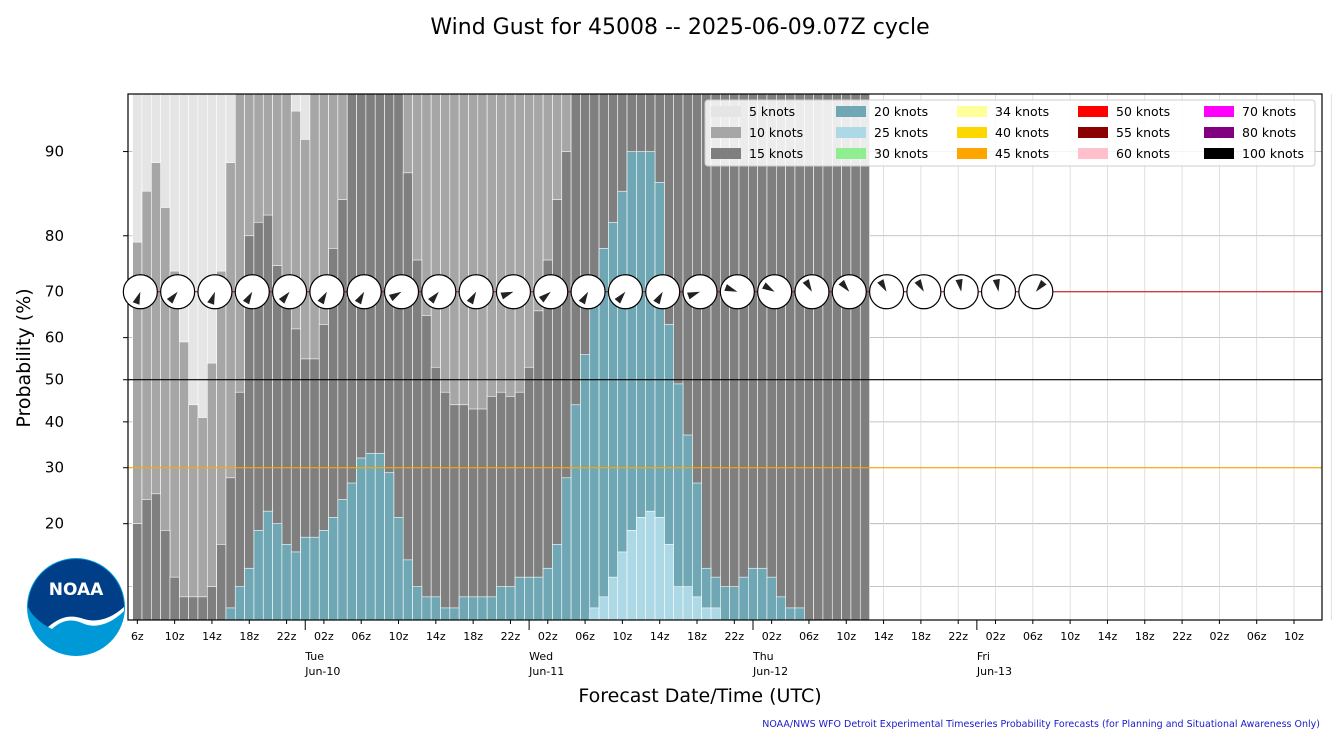 This screenshot has height=743, width=1336. What do you see at coordinates (76, 607) in the screenshot?
I see `noaa-logo: NOAA` at bounding box center [76, 607].